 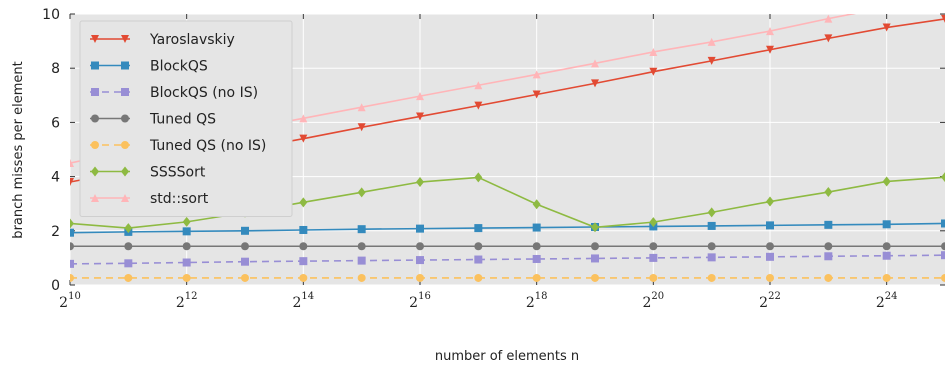 I want to click on legend-entry: std::sort, so click(x=149, y=199).